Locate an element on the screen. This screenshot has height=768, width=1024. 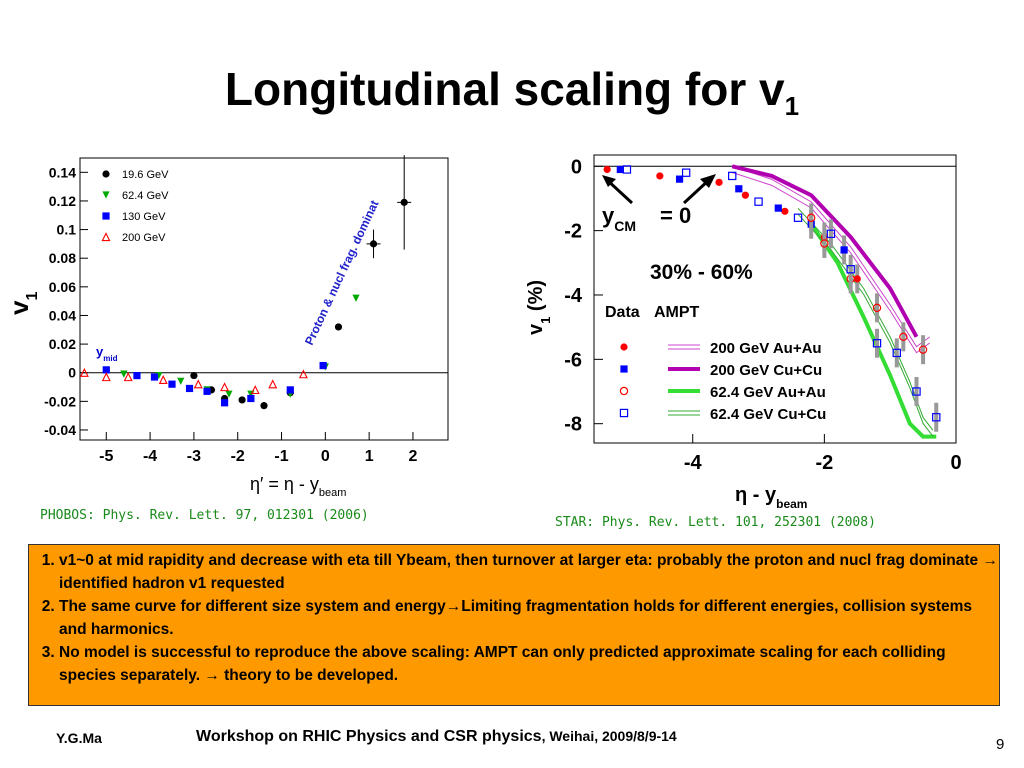
ymid-label-sub: mid is located at coordinates (110, 358).